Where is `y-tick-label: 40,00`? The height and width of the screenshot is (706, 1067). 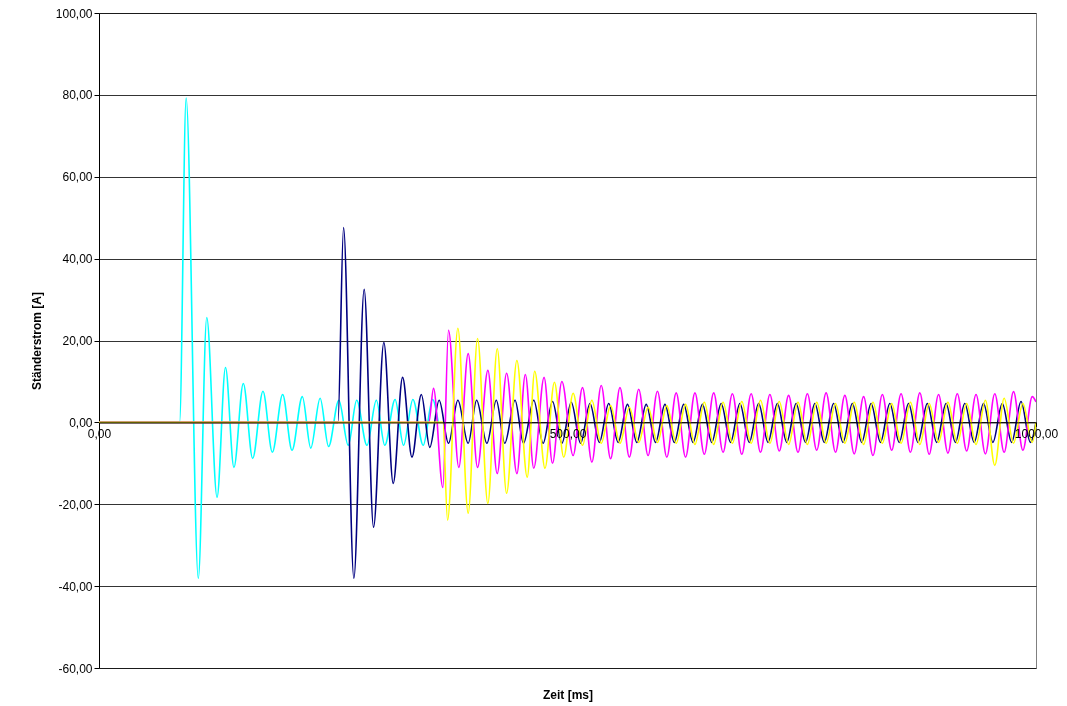 y-tick-label: 40,00 is located at coordinates (77, 259).